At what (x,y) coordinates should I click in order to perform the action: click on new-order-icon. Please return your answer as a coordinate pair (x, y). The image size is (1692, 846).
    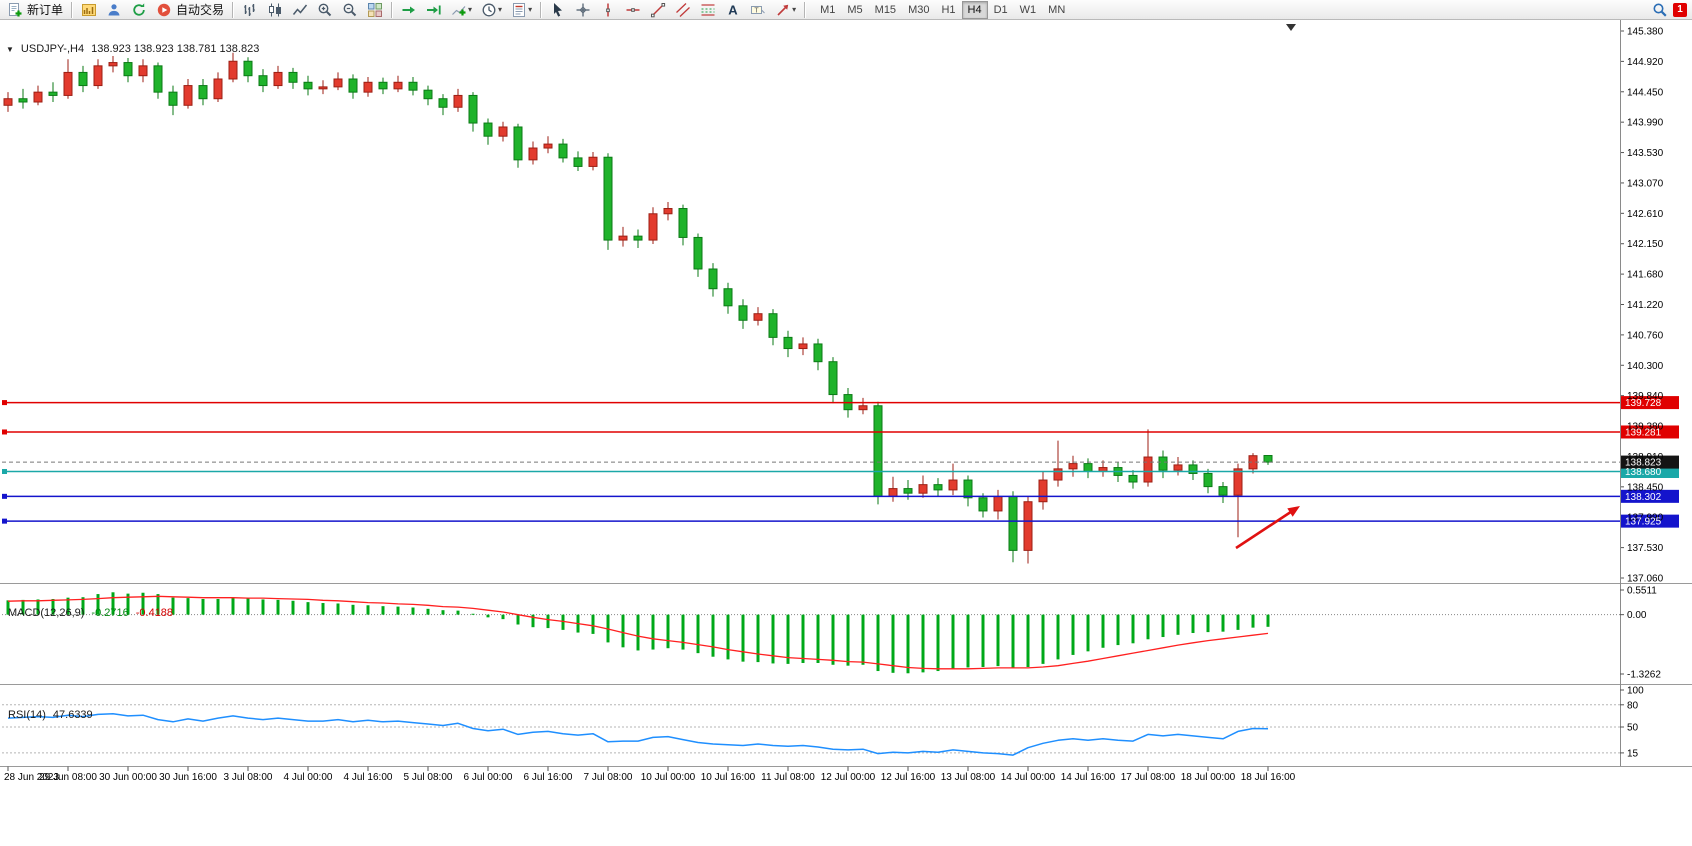
    Looking at the image, I should click on (15, 9).